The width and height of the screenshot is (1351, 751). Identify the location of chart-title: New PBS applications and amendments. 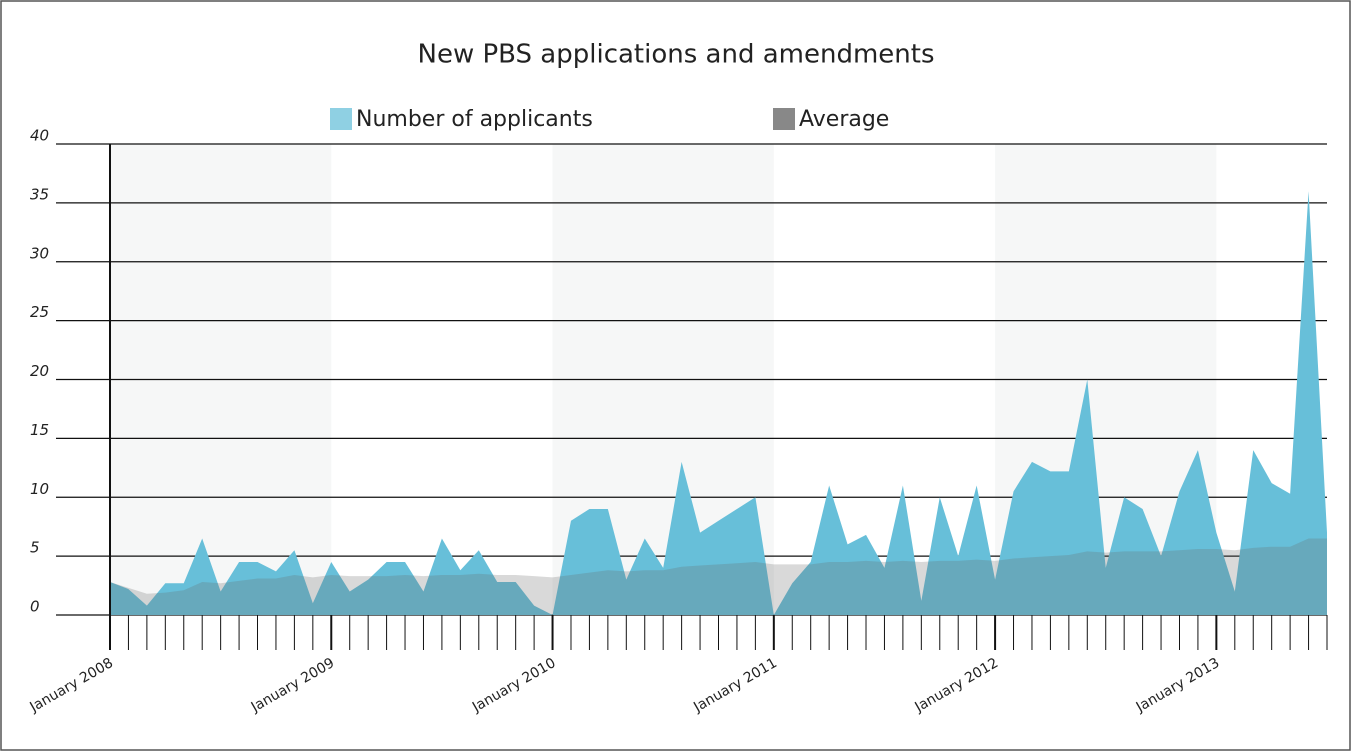
(676, 55).